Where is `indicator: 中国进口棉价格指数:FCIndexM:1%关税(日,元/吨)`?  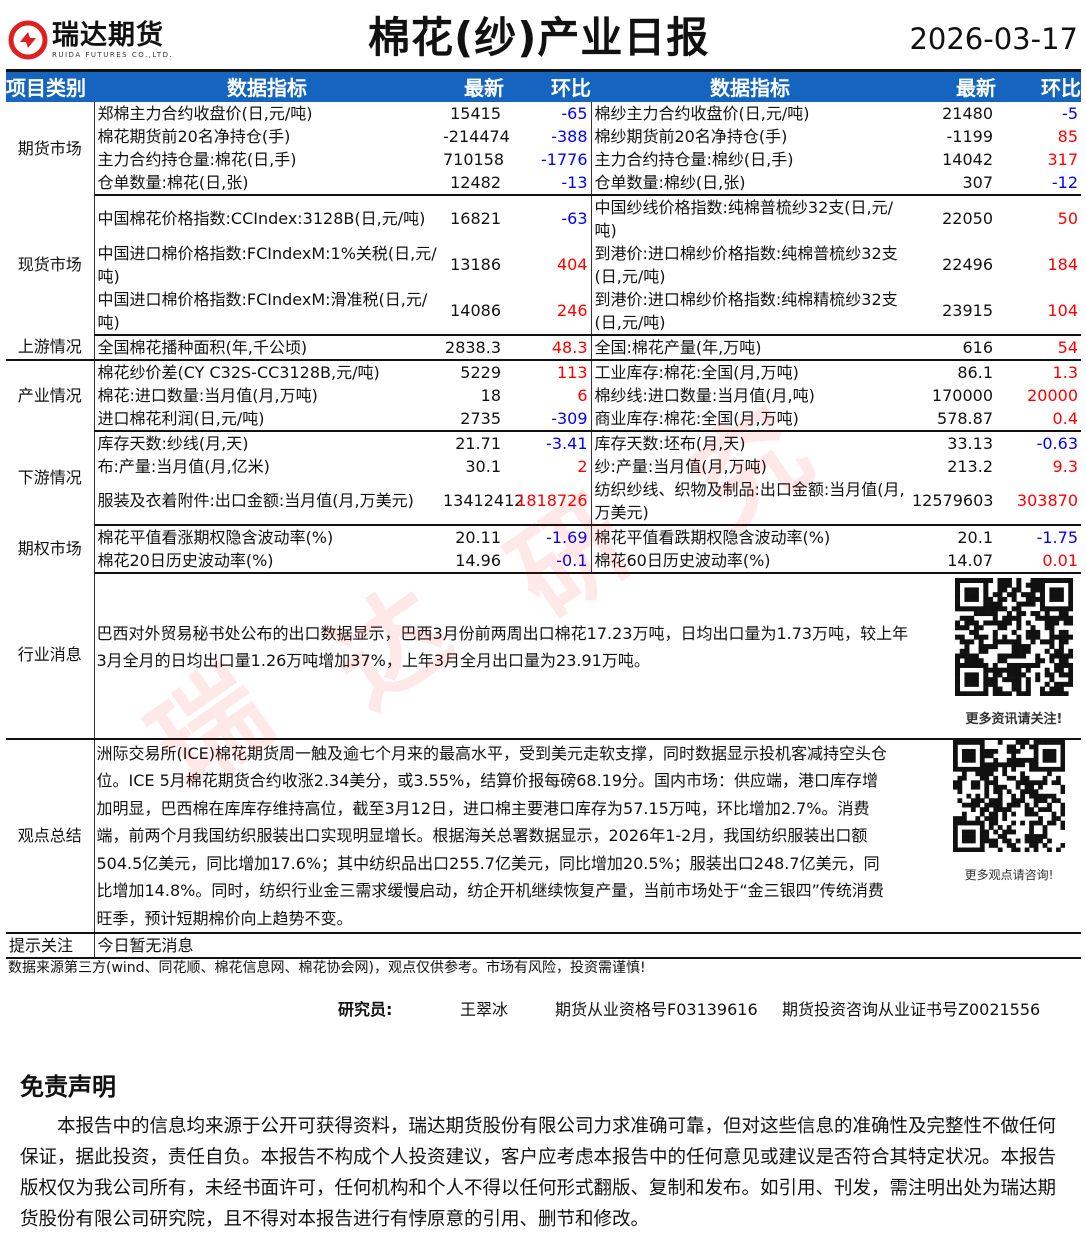 indicator: 中国进口棉价格指数:FCIndexM:1%关税(日,元/吨) is located at coordinates (267, 264).